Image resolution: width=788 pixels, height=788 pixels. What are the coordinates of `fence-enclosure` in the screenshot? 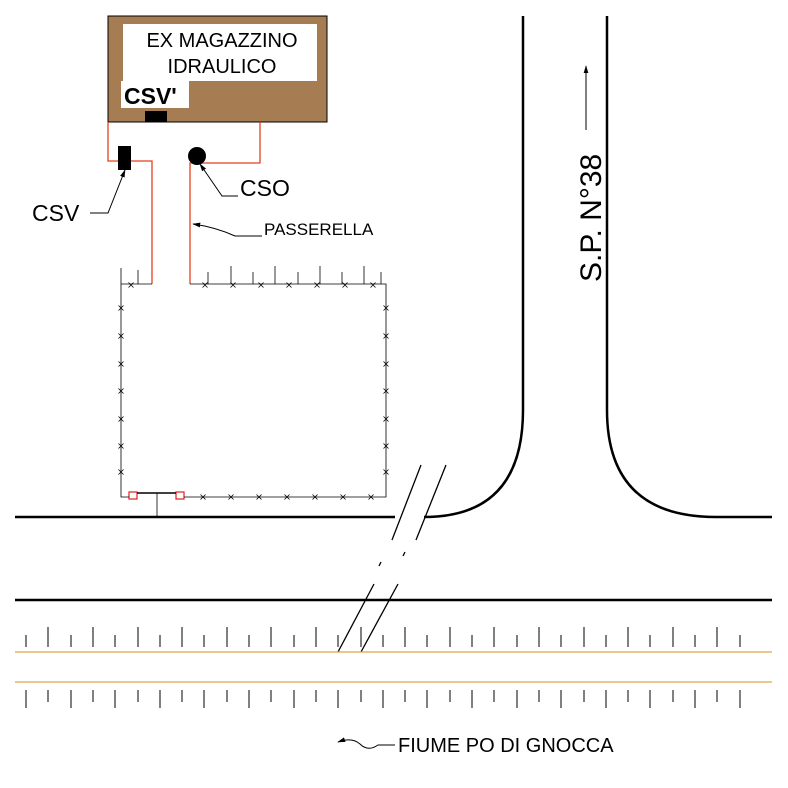 It's located at (253, 392).